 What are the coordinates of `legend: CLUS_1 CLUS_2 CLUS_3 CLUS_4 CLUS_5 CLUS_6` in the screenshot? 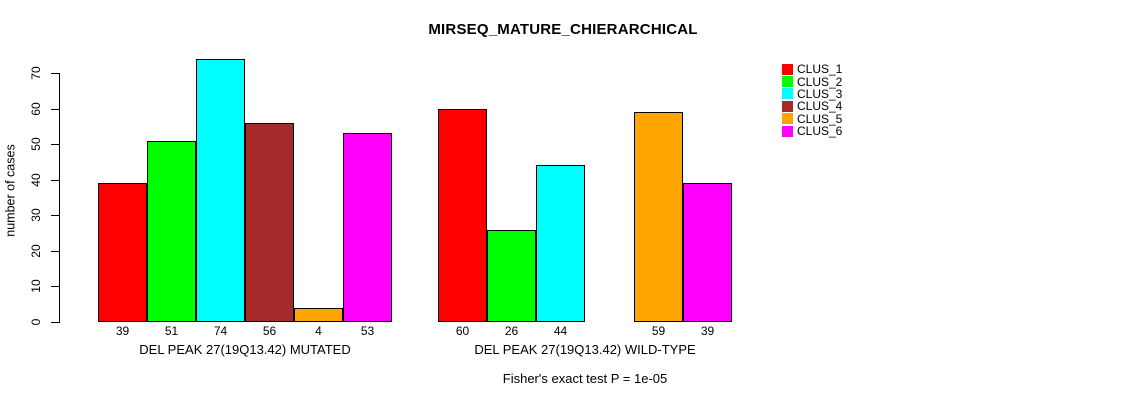 It's located at (812, 100).